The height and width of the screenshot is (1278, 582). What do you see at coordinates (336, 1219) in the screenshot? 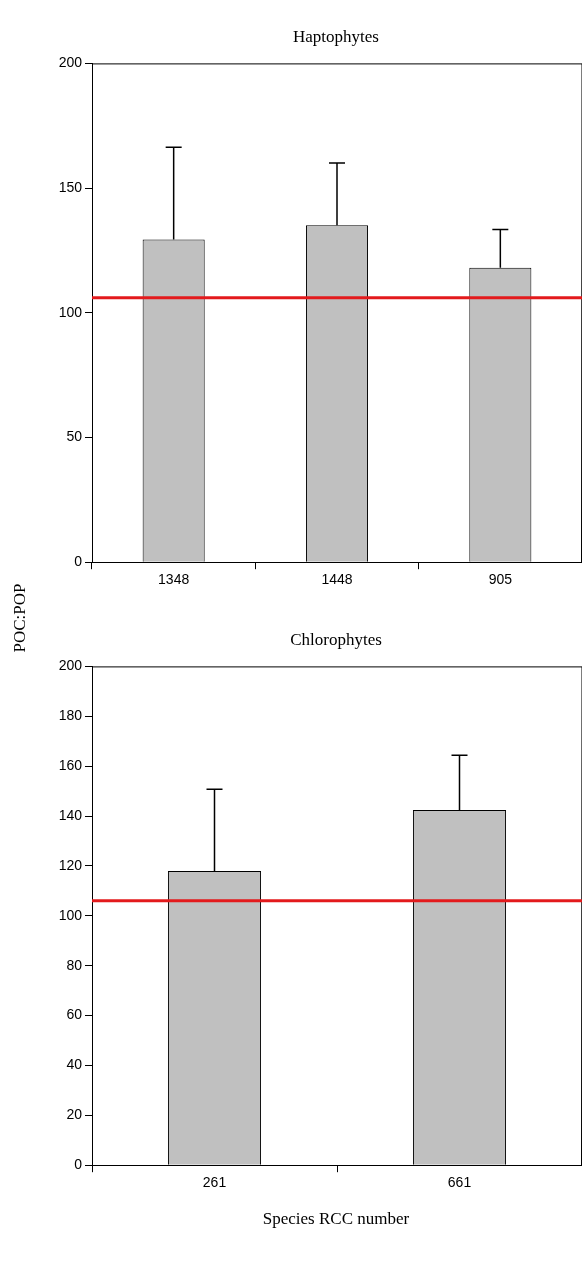
I see `x-axis-title: Species RCC number` at bounding box center [336, 1219].